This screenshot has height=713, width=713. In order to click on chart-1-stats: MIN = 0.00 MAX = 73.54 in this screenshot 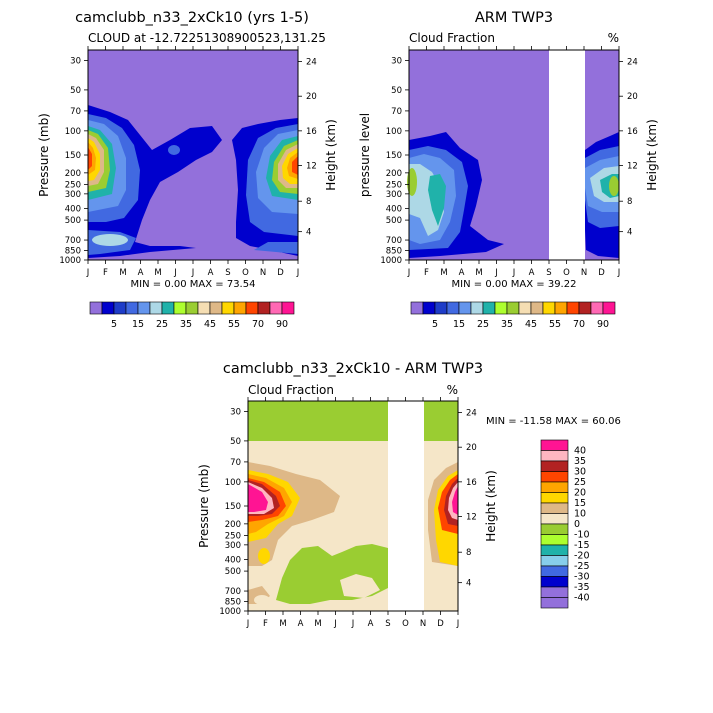, I will do `click(193, 284)`.